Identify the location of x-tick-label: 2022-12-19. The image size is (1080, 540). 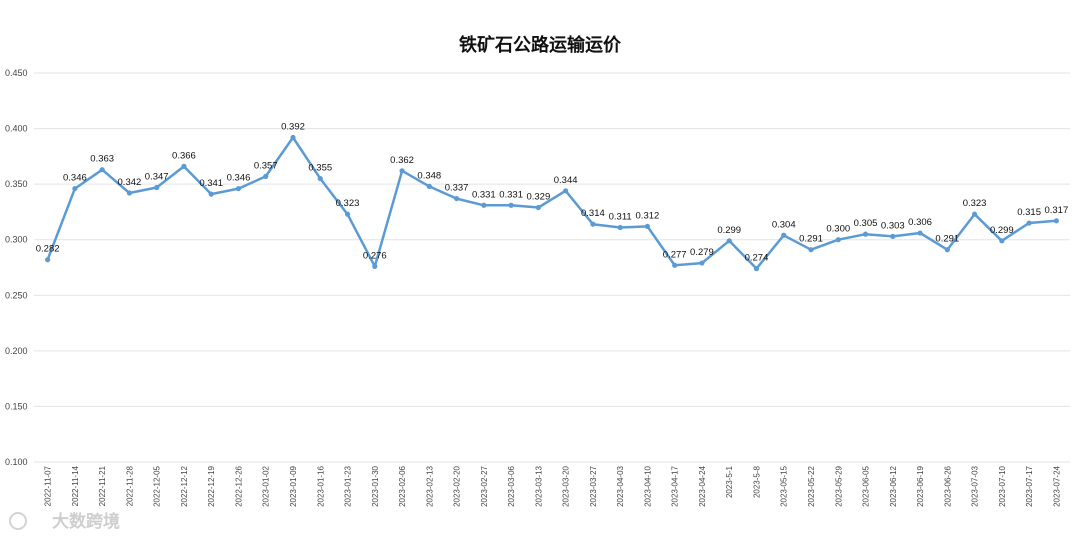
(211, 485).